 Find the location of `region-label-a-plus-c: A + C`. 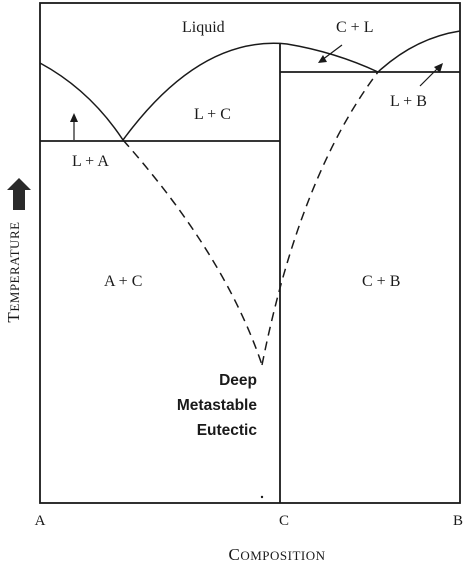

region-label-a-plus-c: A + C is located at coordinates (123, 281).